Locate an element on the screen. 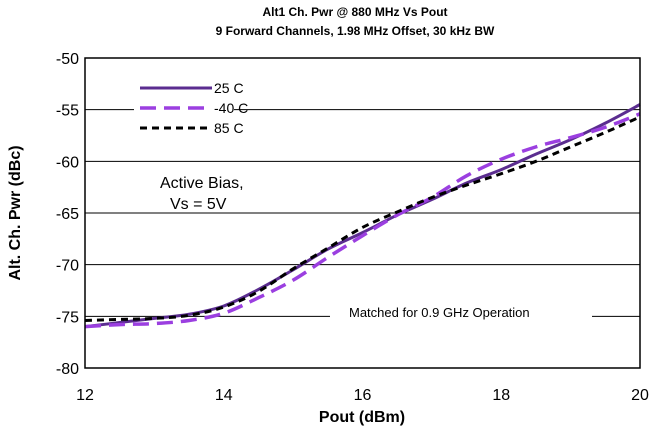 The image size is (651, 432). x-tick-label: 20 is located at coordinates (640, 395).